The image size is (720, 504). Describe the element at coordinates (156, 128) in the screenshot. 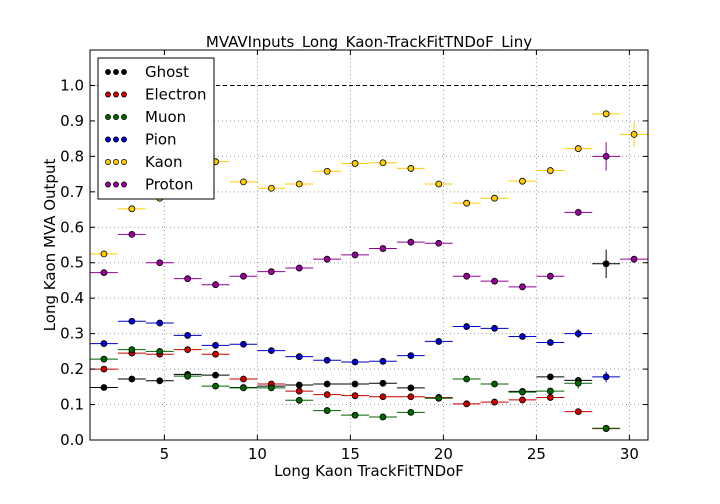

I see `legend-box` at that location.